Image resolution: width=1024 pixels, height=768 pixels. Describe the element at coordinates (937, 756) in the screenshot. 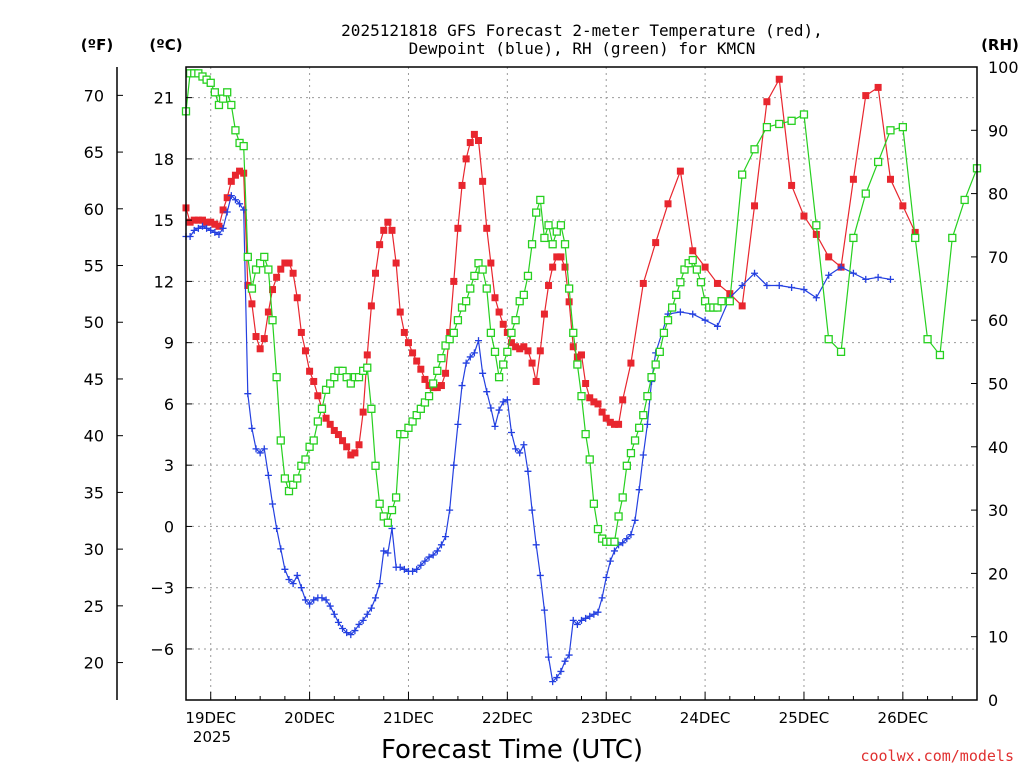

I see `credit-link: coolwx.com/models` at that location.